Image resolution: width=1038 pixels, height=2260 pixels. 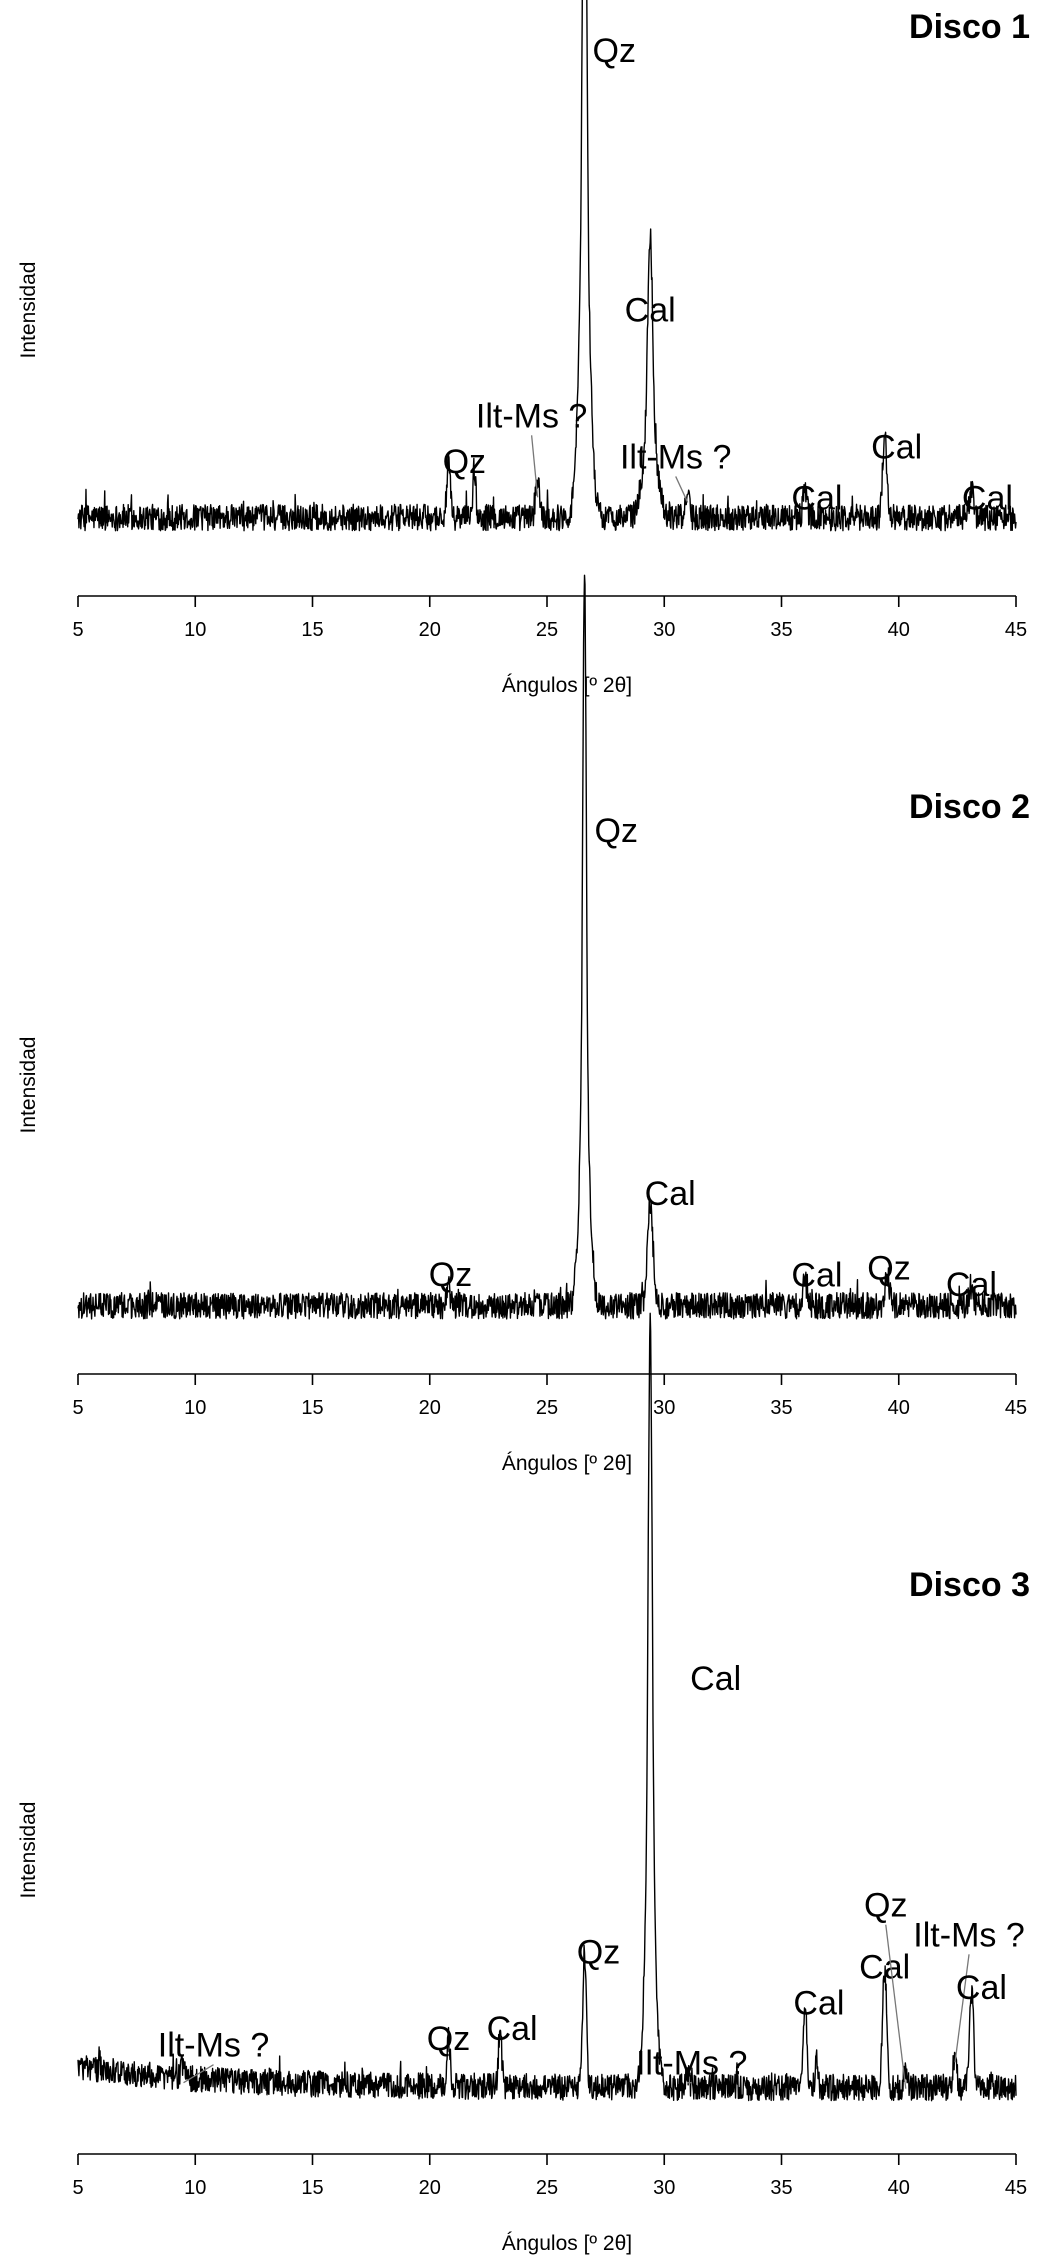 I want to click on chart-title: Disco 3, so click(x=969, y=1585).